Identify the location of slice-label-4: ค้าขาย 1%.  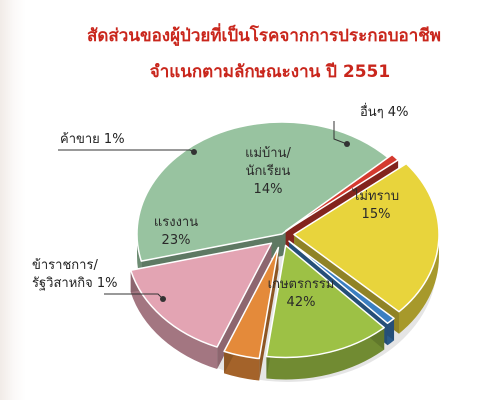
(92, 139).